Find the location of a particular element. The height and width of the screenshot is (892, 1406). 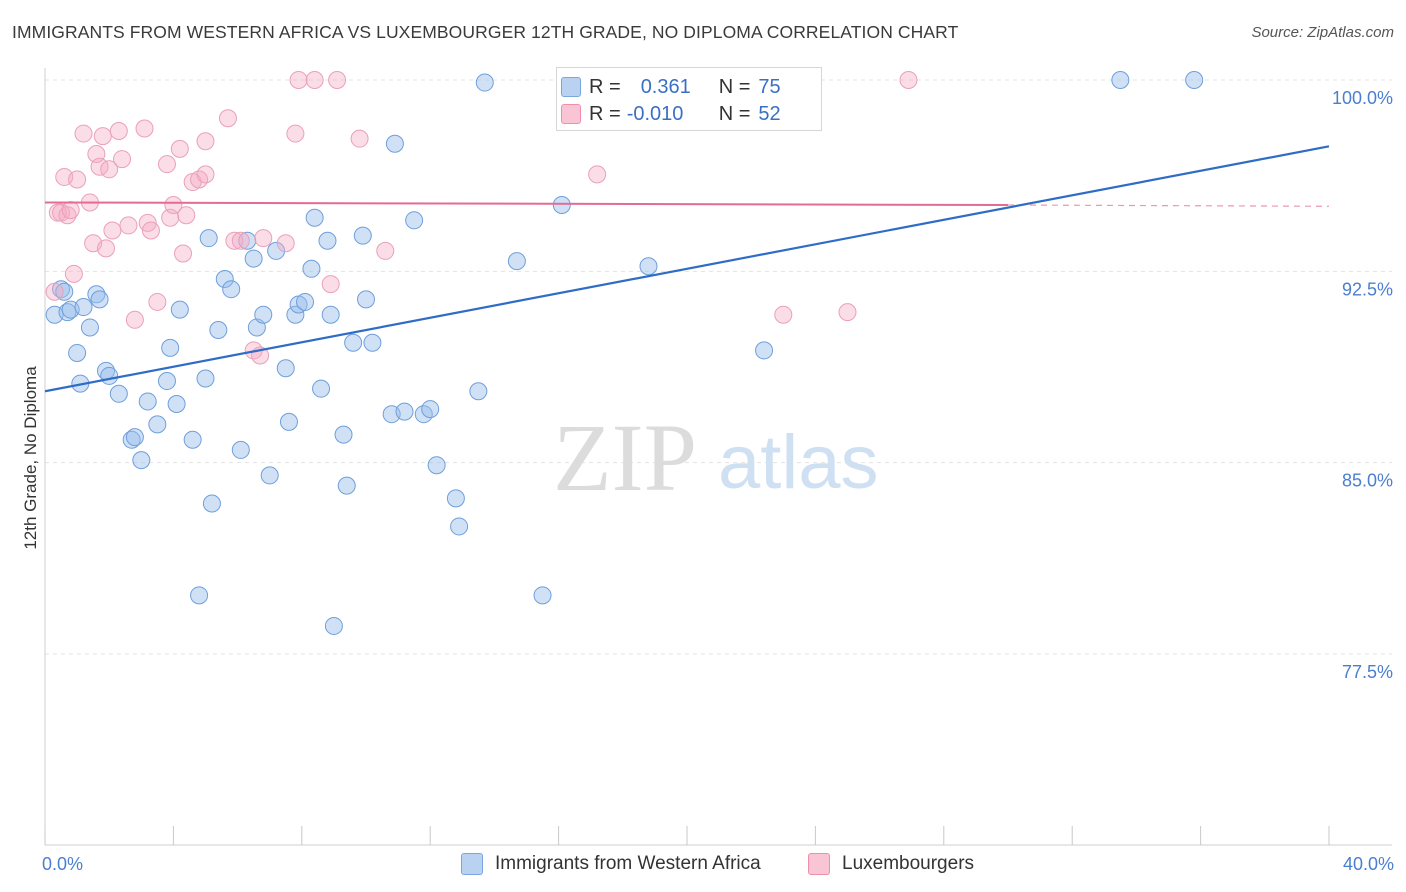

bottom-legend-swatch-blue is located at coordinates (472, 864).